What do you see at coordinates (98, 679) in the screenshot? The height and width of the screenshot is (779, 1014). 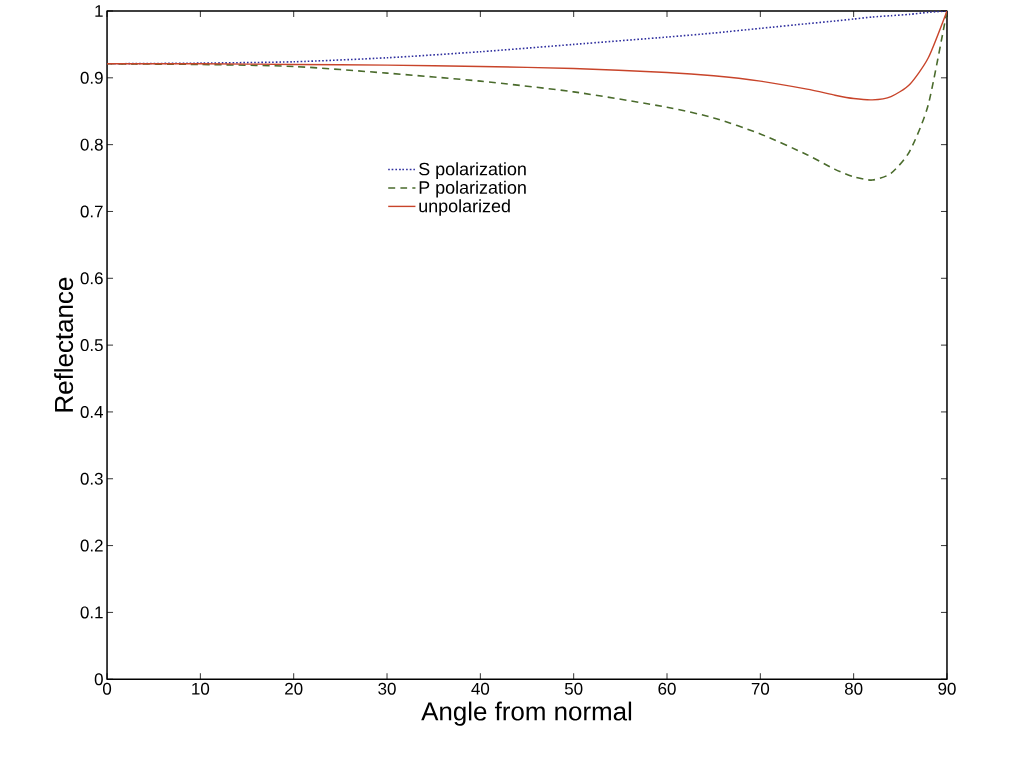 I see `y-tick-label: 0` at bounding box center [98, 679].